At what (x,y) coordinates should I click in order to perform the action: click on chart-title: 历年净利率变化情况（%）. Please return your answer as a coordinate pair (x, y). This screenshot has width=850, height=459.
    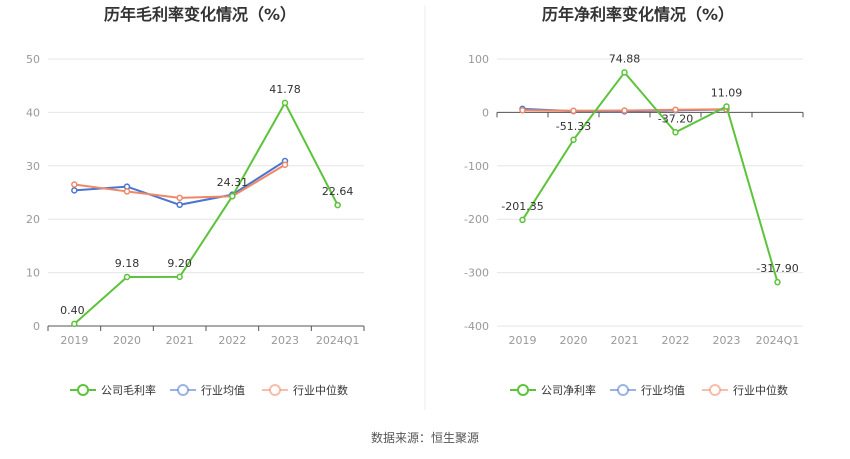
    Looking at the image, I should click on (638, 14).